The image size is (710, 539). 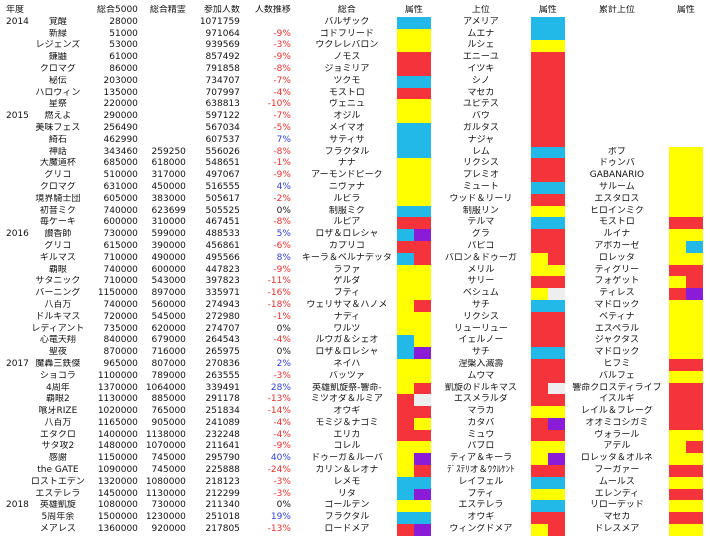 I want to click on sogo-cell: ネイハ, so click(x=347, y=363).